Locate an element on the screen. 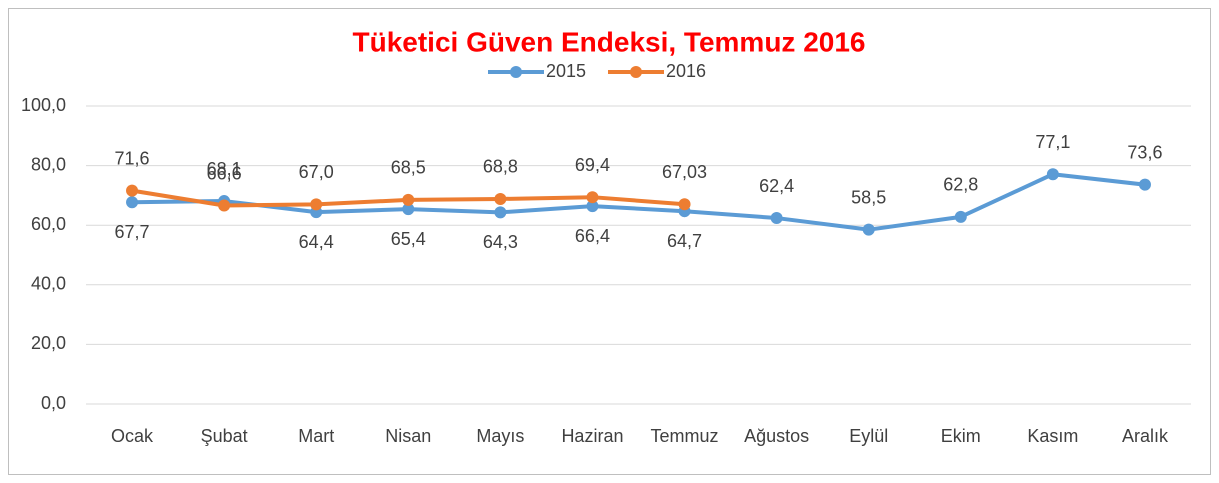 Image resolution: width=1219 pixels, height=483 pixels. y-tick-label: 60,0 is located at coordinates (48, 224).